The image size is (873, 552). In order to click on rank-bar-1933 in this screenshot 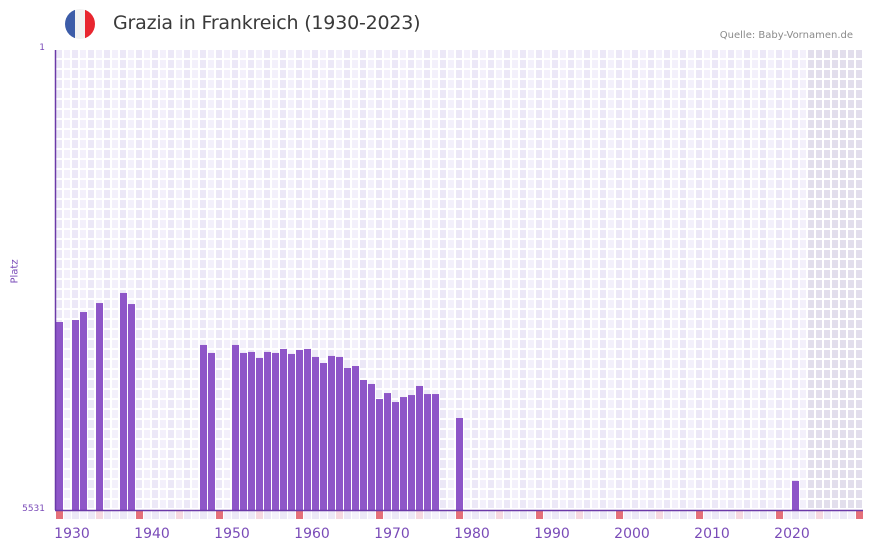, I will do `click(83, 411)`.